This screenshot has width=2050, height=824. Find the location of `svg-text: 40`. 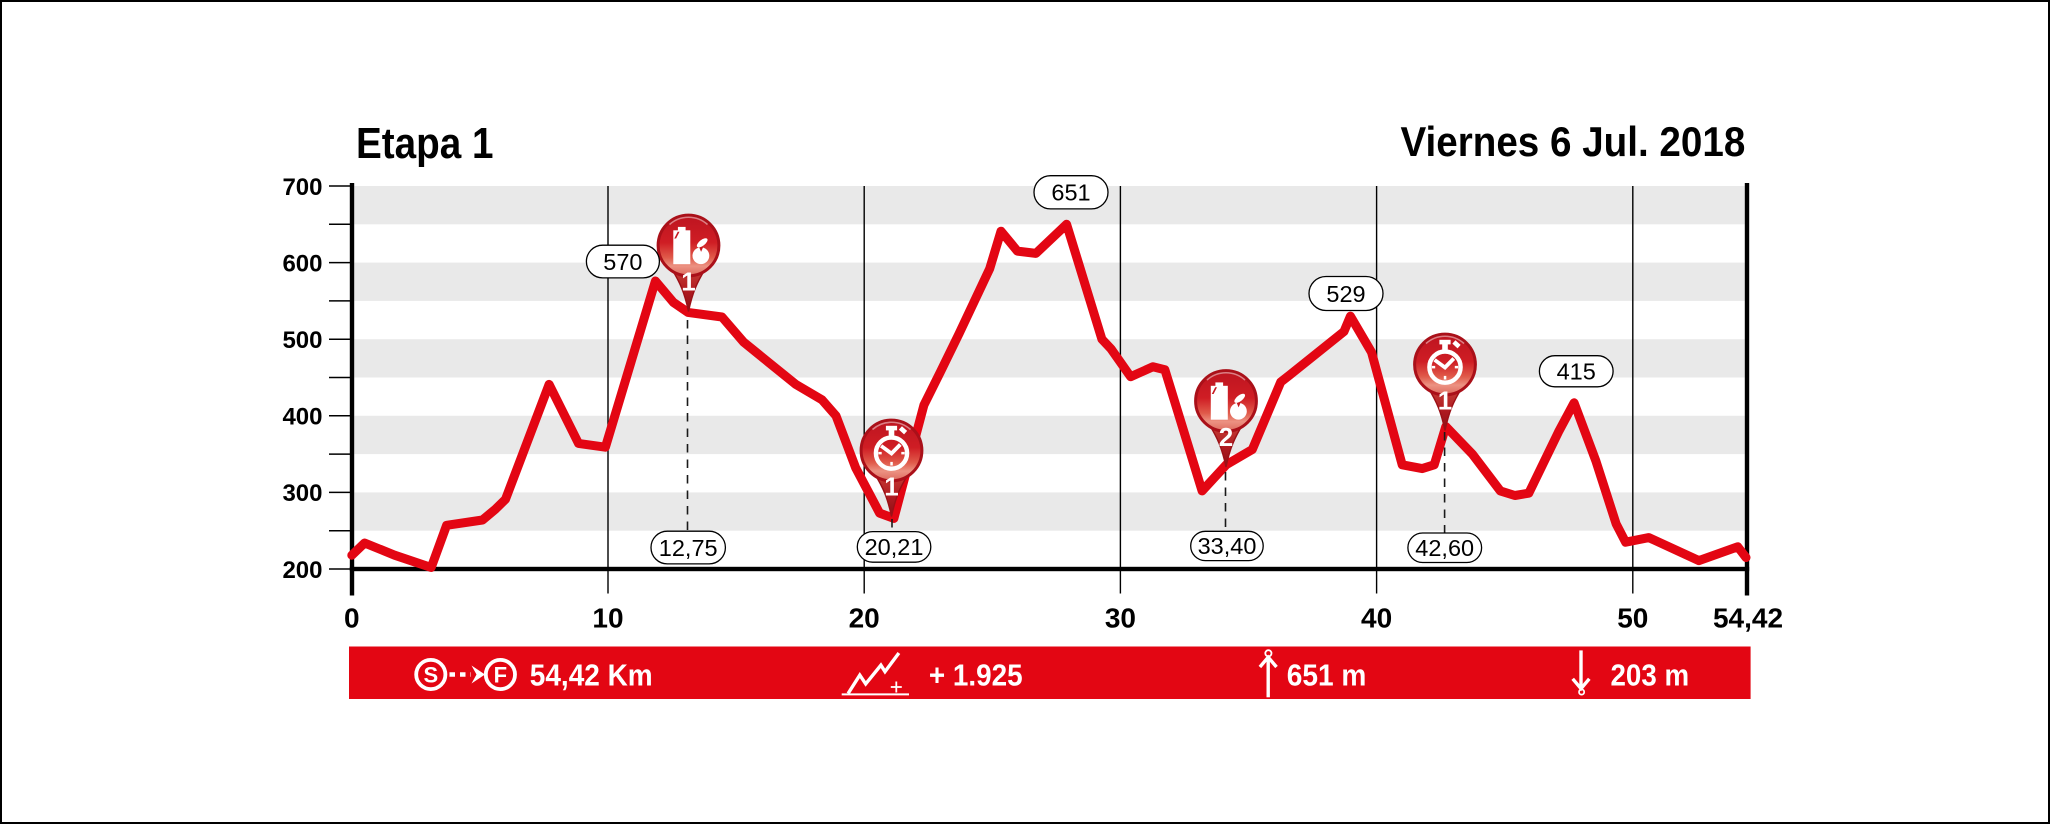

svg-text: 40 is located at coordinates (1376, 618).